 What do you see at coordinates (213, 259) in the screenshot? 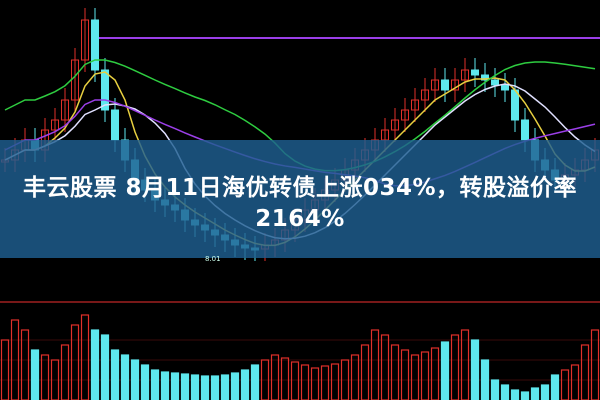
I see `low-price-annotation: 8.01` at bounding box center [213, 259].